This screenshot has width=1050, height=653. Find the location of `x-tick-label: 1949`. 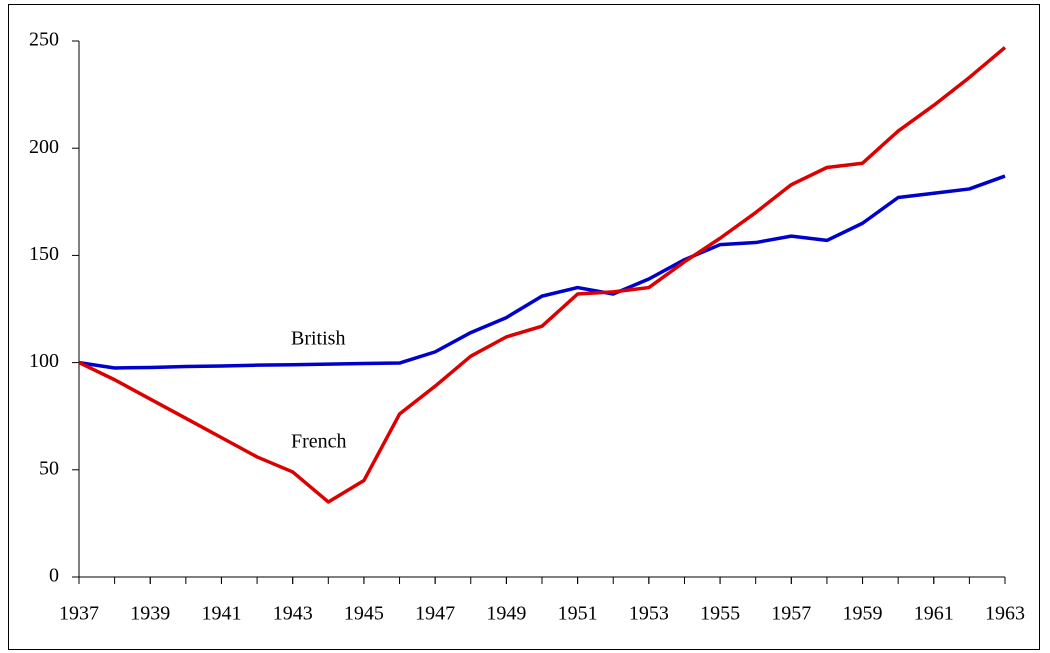

x-tick-label: 1949 is located at coordinates (506, 614).